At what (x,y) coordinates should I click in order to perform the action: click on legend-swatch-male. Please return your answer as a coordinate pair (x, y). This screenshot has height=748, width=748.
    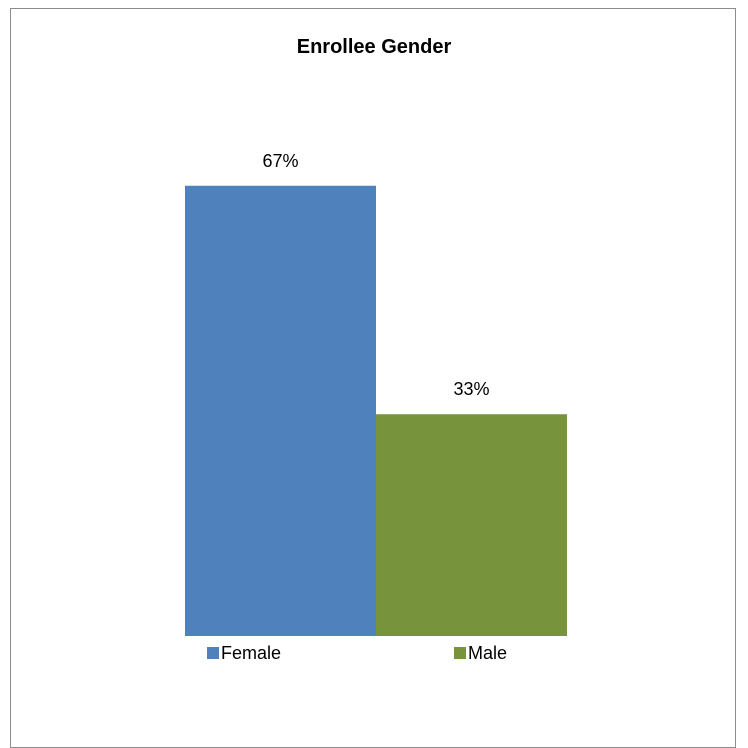
    Looking at the image, I should click on (460, 653).